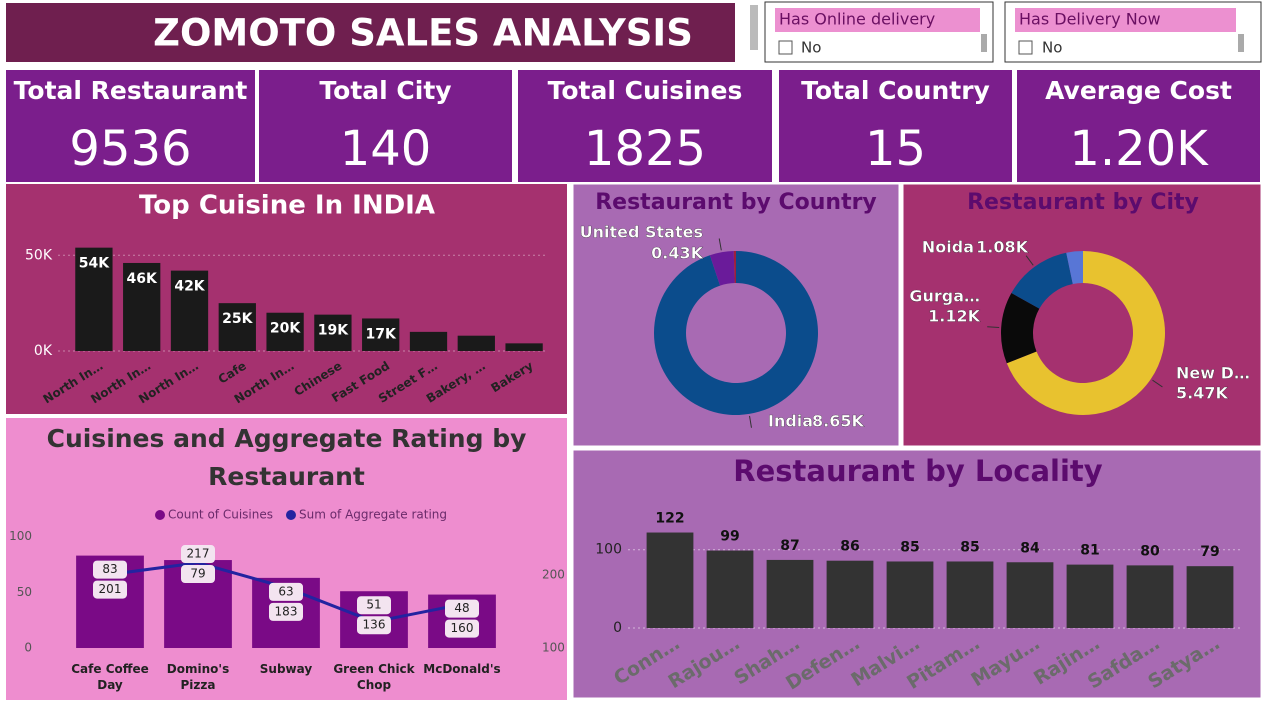 Image resolution: width=1262 pixels, height=720 pixels. I want to click on x-tick-label: Domino's Pizza, so click(198, 677).